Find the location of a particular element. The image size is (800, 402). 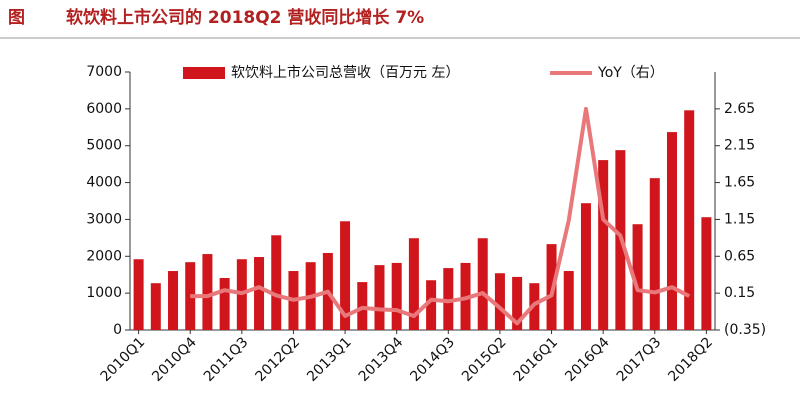

x-tick-label: 2010Q1 is located at coordinates (123, 359).